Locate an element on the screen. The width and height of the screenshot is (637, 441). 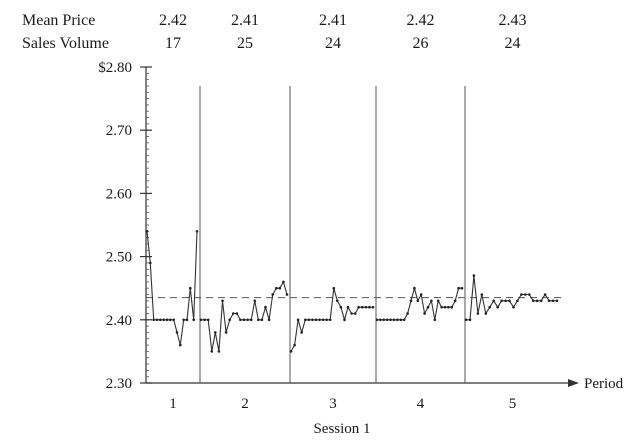
y-tick-label: $2.80 is located at coordinates (115, 68).